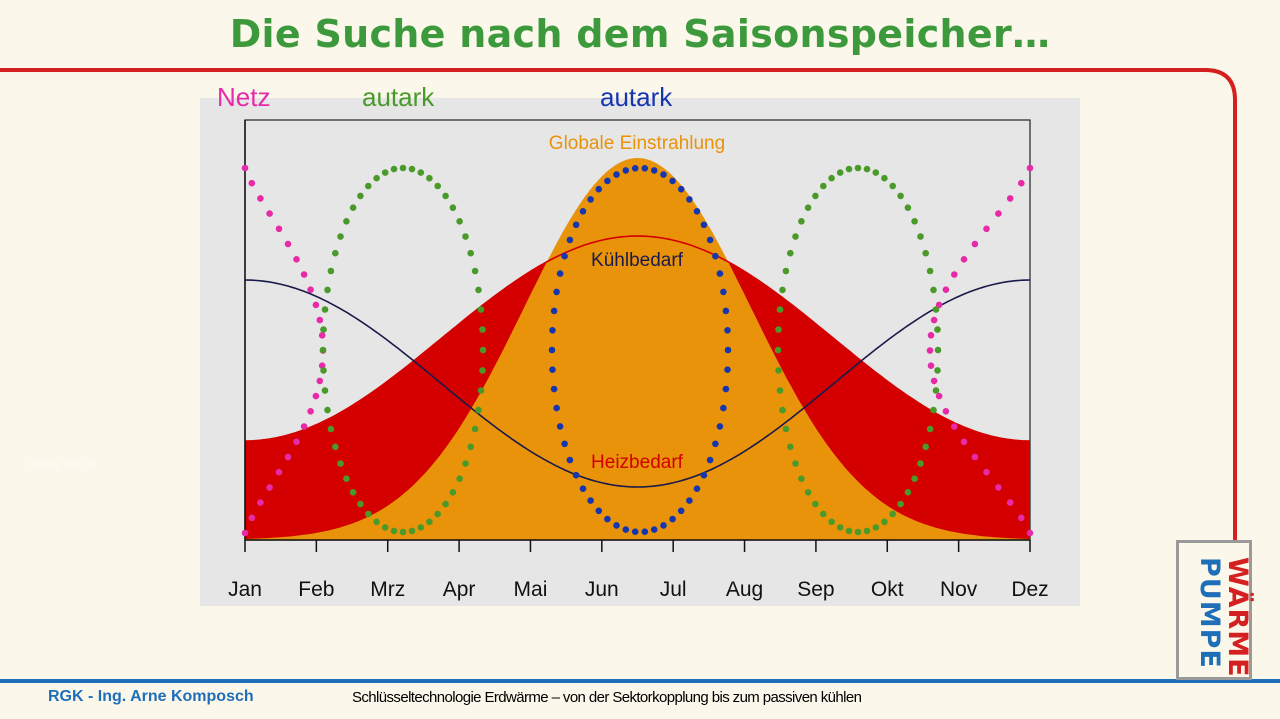  I want to click on logo-word-waerme: WÄRME, so click(1237, 617).